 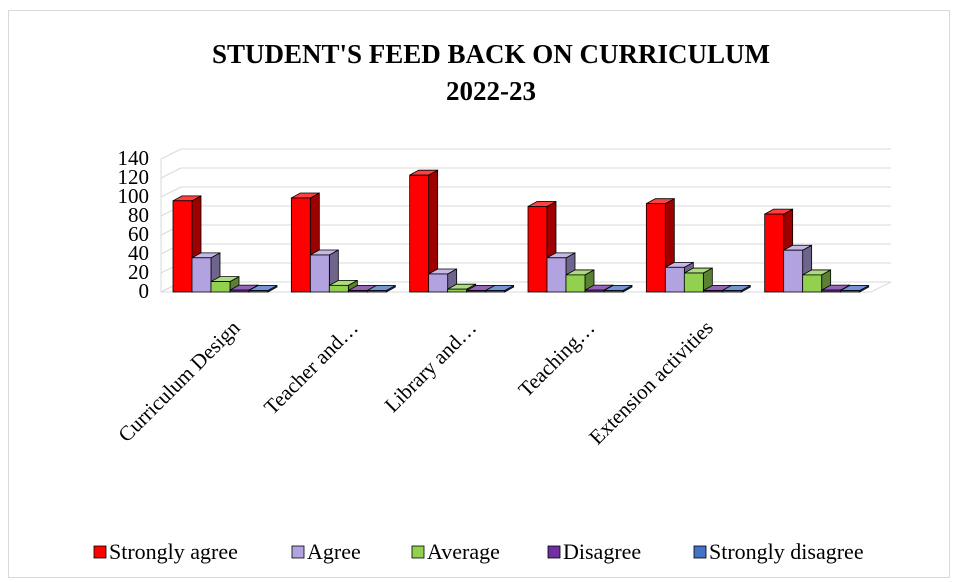 What do you see at coordinates (651, 383) in the screenshot?
I see `category-label: Extension activities` at bounding box center [651, 383].